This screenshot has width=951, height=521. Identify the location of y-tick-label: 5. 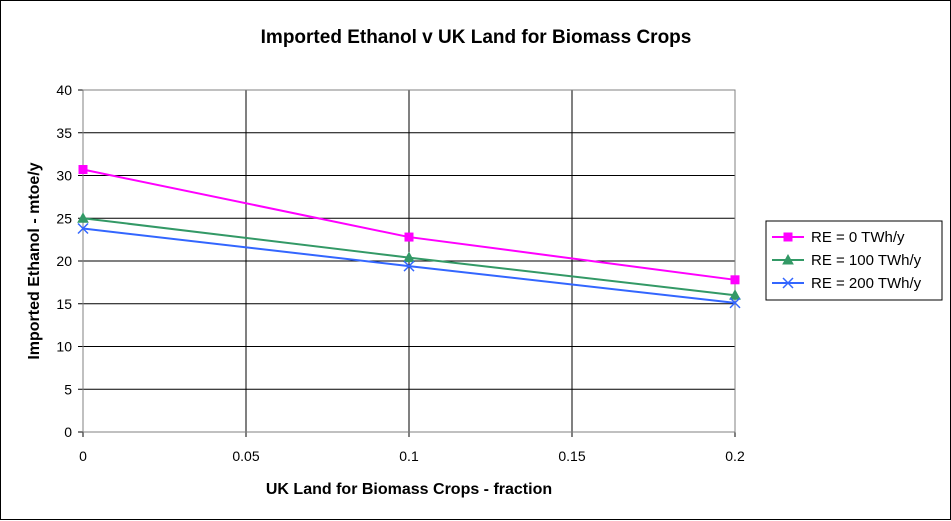
(68, 389).